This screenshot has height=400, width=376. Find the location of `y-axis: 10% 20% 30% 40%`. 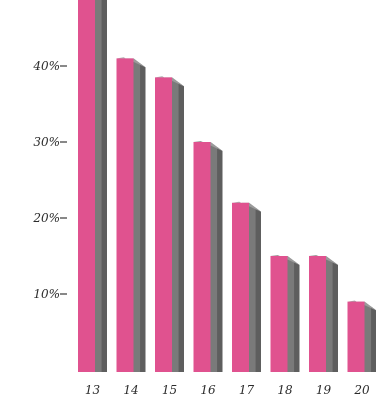

y-axis: 10% 20% 30% 40% is located at coordinates (49, 180).